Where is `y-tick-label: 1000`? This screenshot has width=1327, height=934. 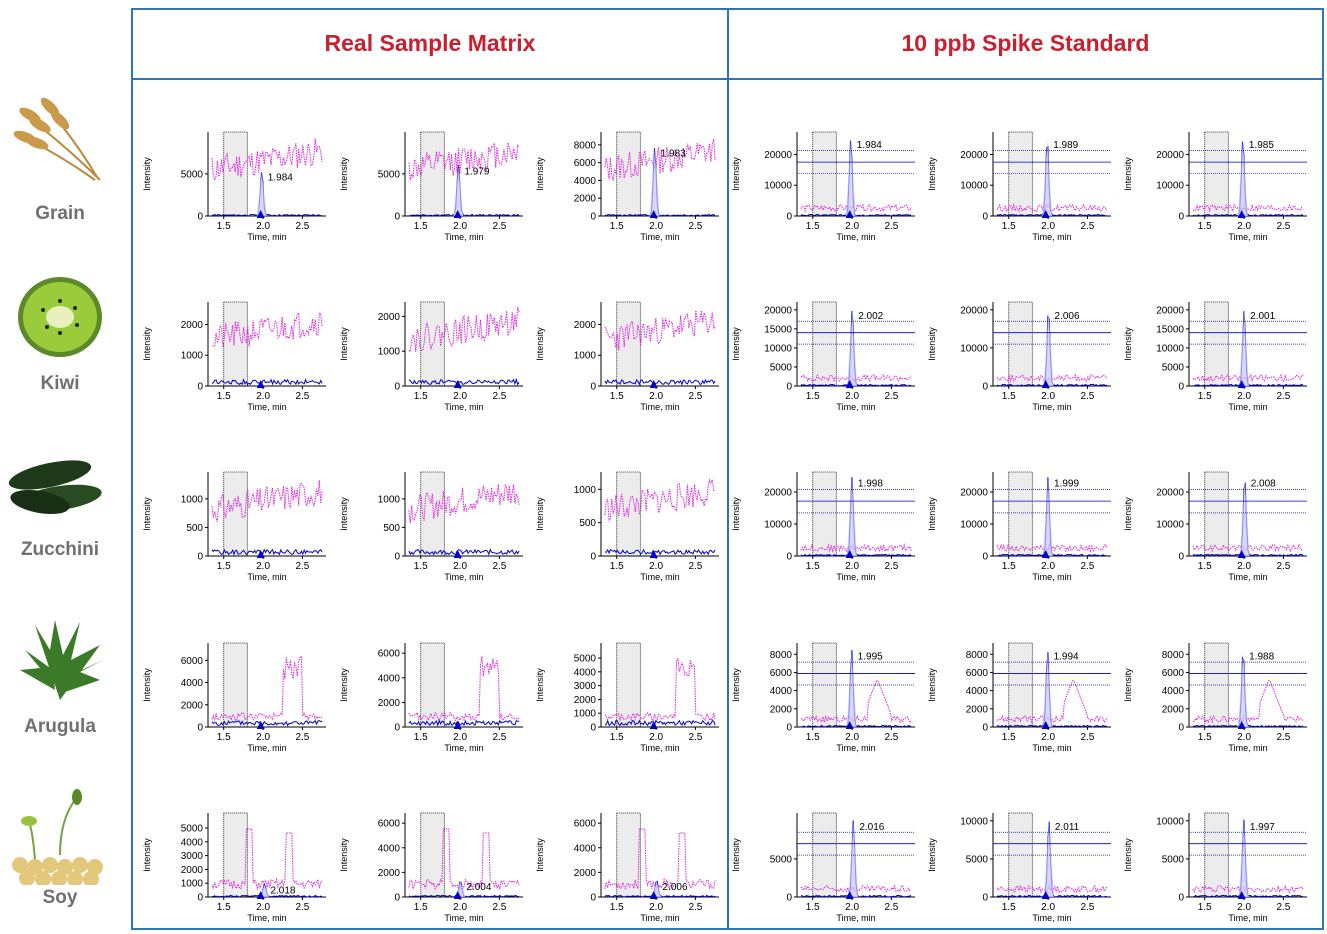
y-tick-label: 1000 is located at coordinates (192, 499).